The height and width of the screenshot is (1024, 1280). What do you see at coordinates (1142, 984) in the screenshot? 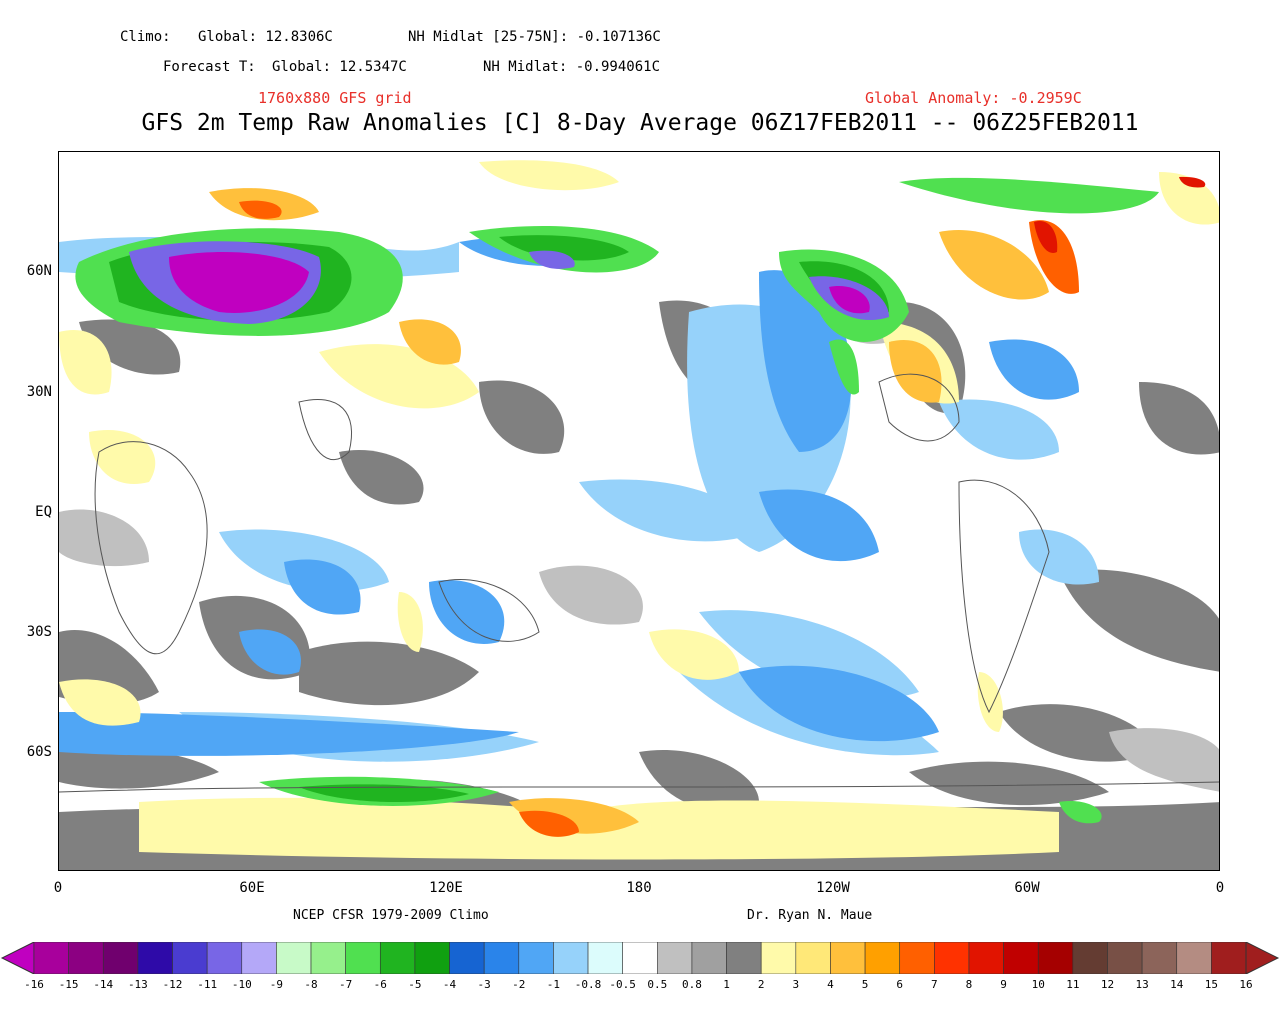
I see `colorbar-tick-label: 13` at bounding box center [1142, 984].